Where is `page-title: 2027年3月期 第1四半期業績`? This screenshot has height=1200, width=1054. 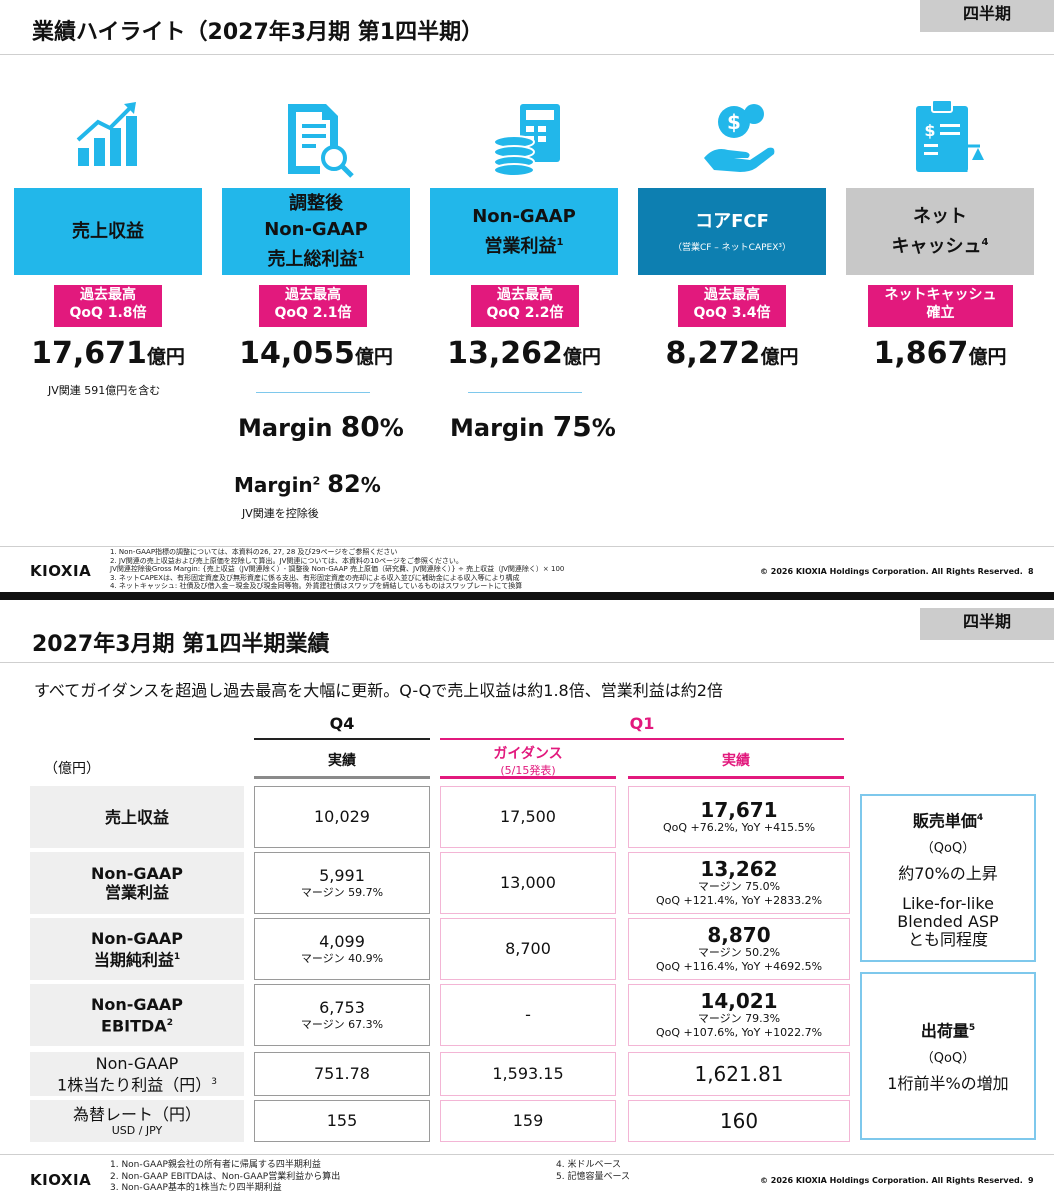
page-title: 2027年3月期 第1四半期業績 is located at coordinates (181, 644).